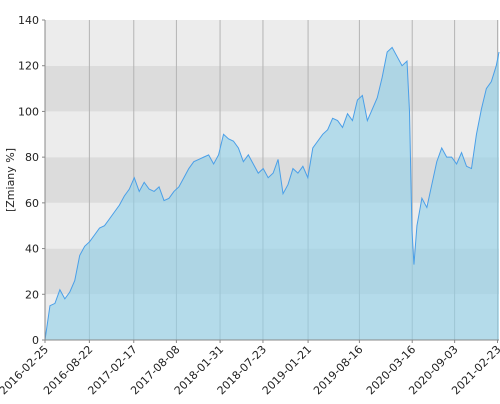  I want to click on y-tick-label: 140, so click(28, 20).